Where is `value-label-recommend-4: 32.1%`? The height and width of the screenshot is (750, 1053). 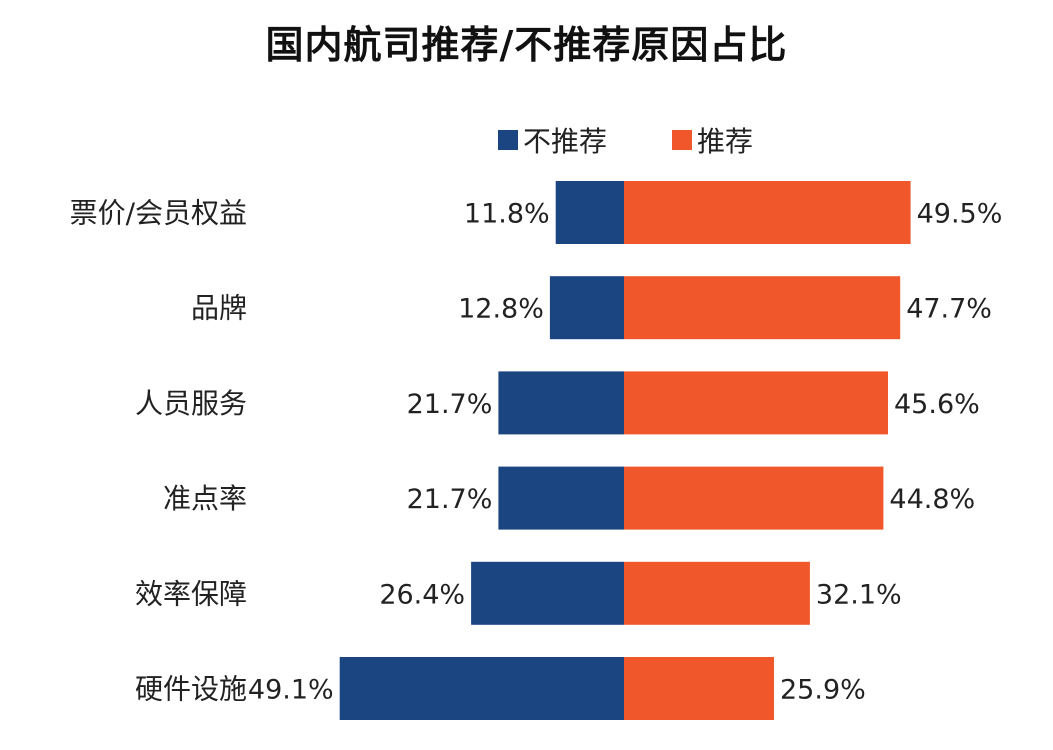
value-label-recommend-4: 32.1% is located at coordinates (859, 594).